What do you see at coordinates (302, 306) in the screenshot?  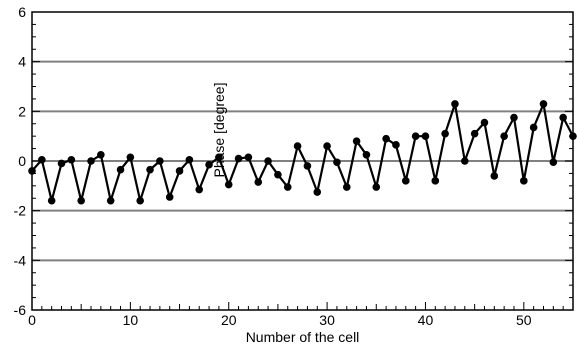 I see `x-axis-ticks` at bounding box center [302, 306].